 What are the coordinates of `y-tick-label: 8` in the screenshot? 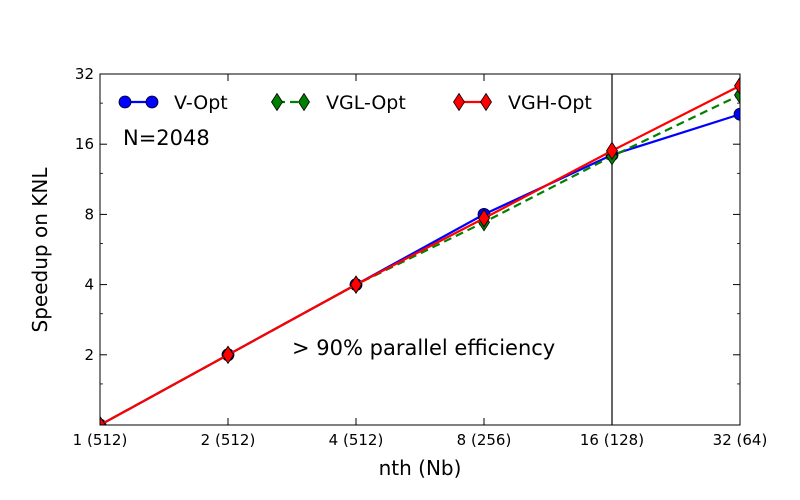 It's located at (89, 214).